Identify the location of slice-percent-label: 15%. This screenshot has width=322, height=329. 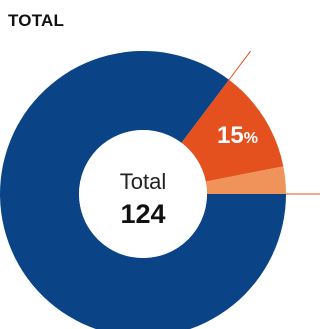
(237, 135).